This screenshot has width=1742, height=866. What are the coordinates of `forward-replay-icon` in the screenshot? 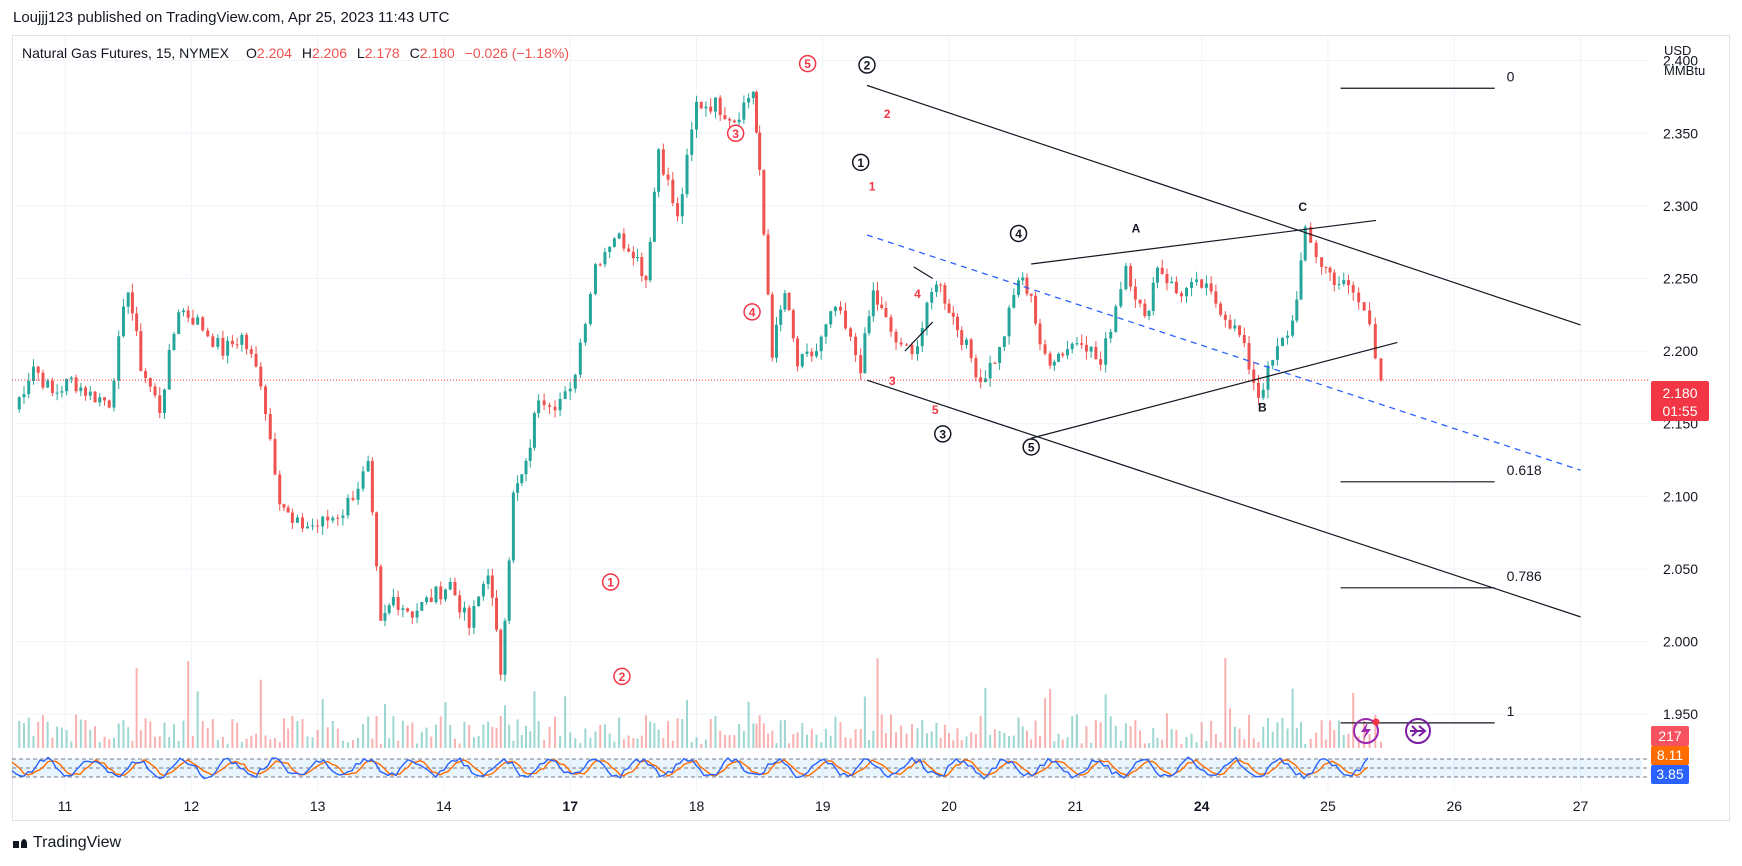 It's located at (1418, 731).